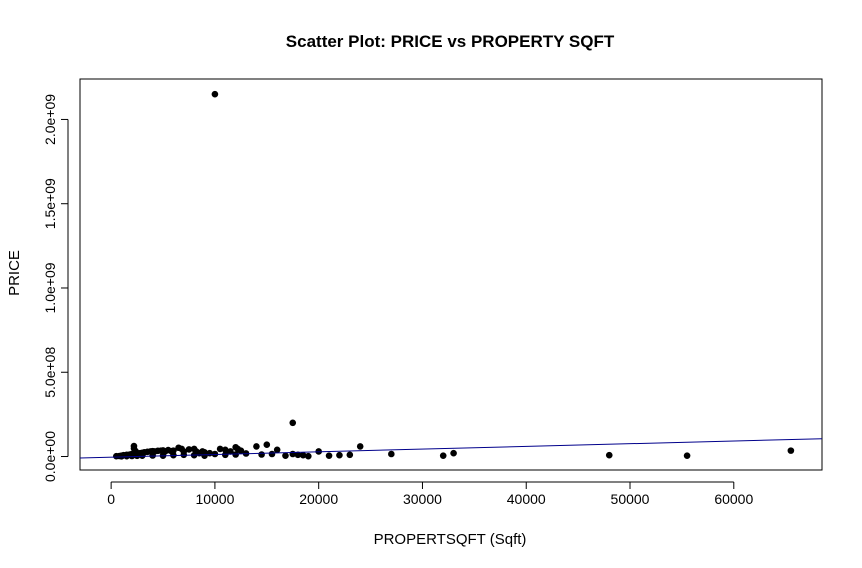  What do you see at coordinates (526, 499) in the screenshot?
I see `x-tick-label: 40000` at bounding box center [526, 499].